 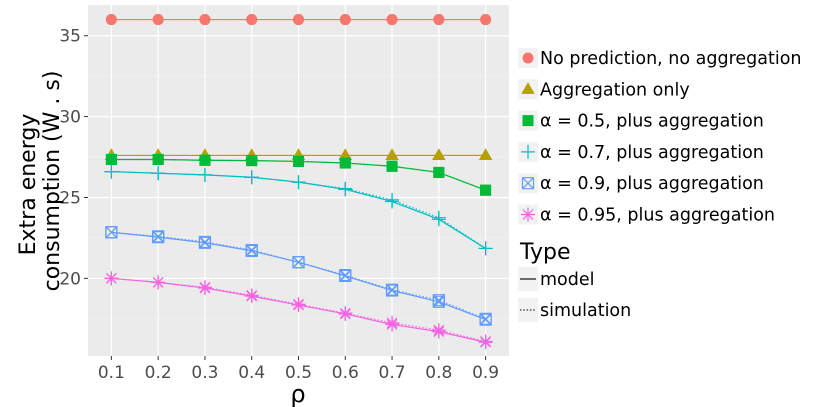 I want to click on y-tick-label: 20, so click(x=70, y=279).